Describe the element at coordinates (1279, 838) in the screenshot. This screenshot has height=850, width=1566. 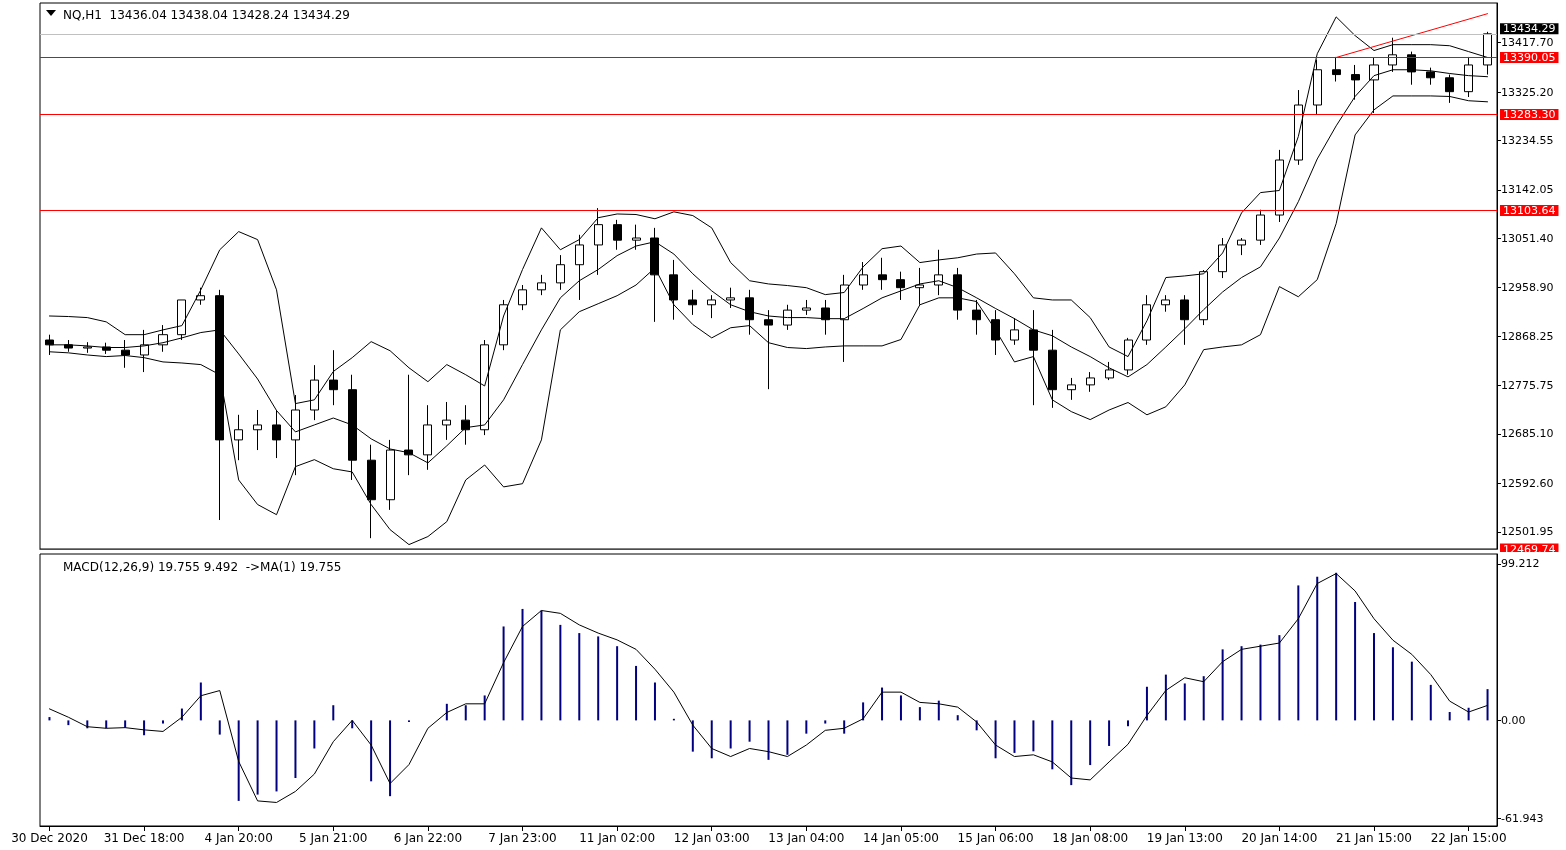
I see `x-tick-label: 20 Jan 14:00` at that location.